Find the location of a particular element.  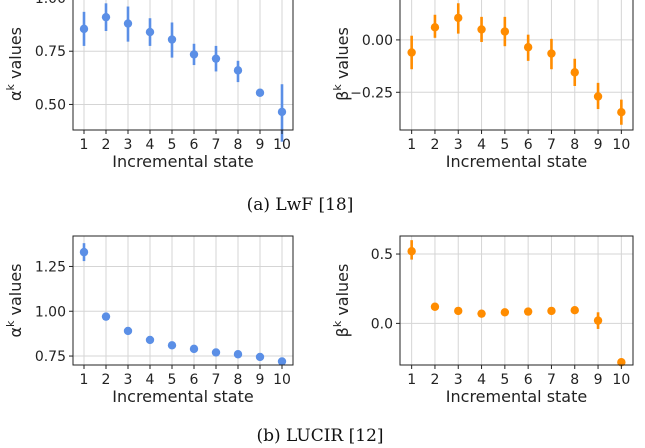

y-tick-label: 0.50 is located at coordinates (50, 105).